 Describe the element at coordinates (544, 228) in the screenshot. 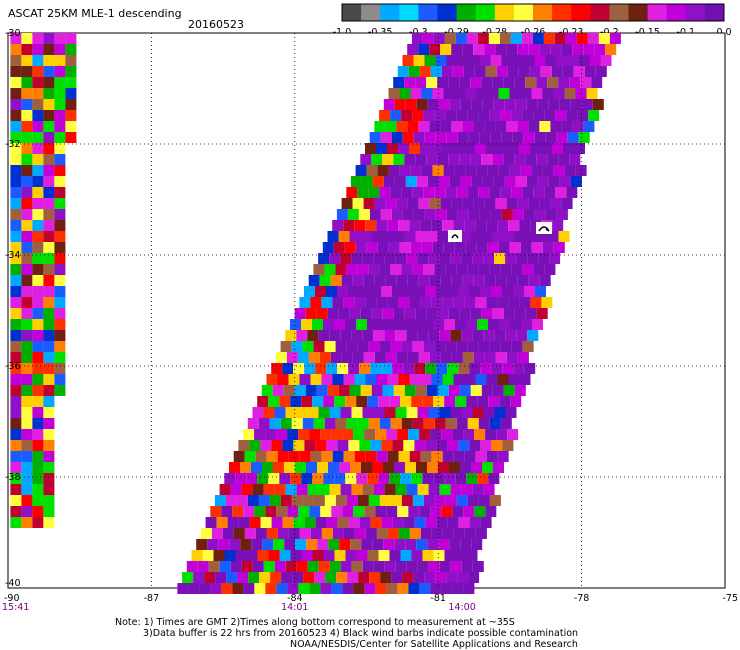

I see `wind-barb-marker` at that location.